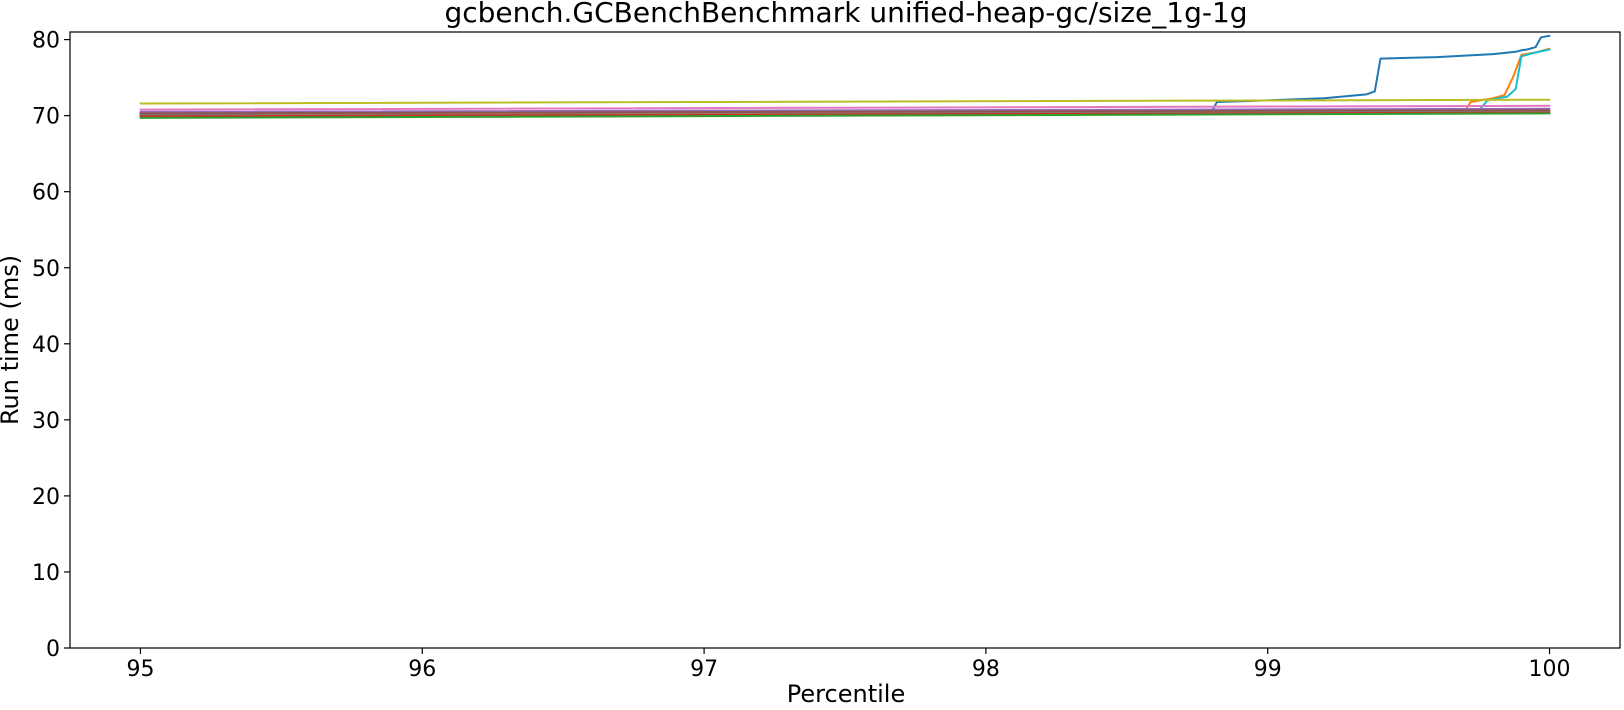 Image resolution: width=1624 pixels, height=710 pixels. Describe the element at coordinates (46, 193) in the screenshot. I see `y-tick-label: 60` at that location.